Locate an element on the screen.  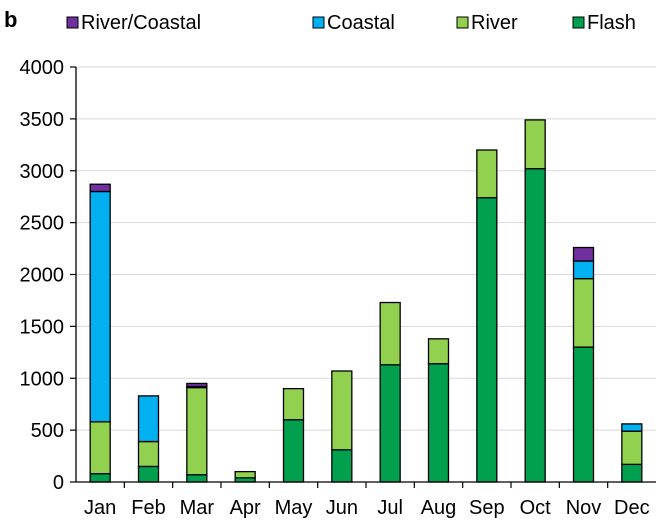
legend-label-coastal: Coastal is located at coordinates (361, 23).